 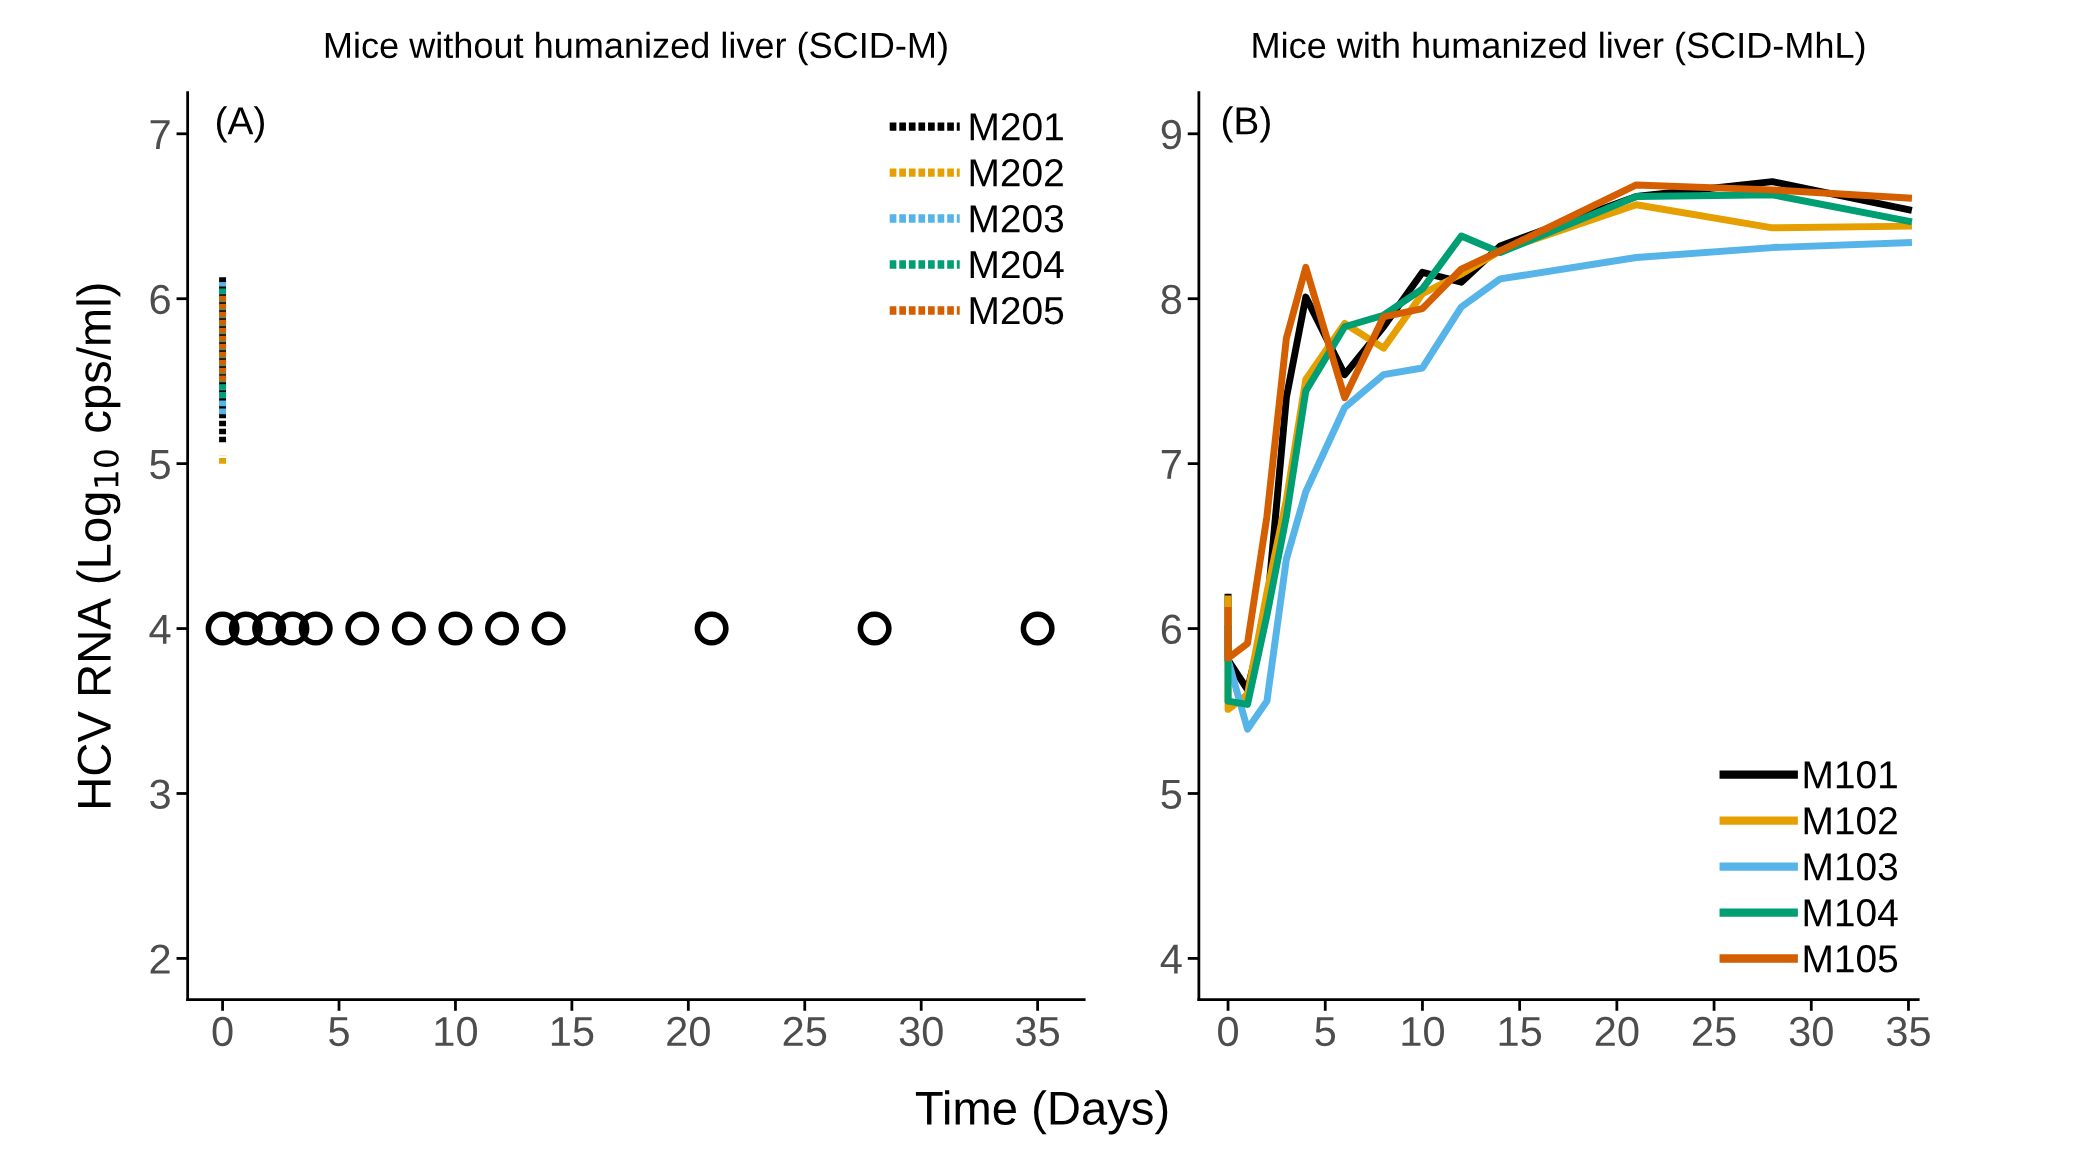 I want to click on legend-label: M102, so click(x=1850, y=821).